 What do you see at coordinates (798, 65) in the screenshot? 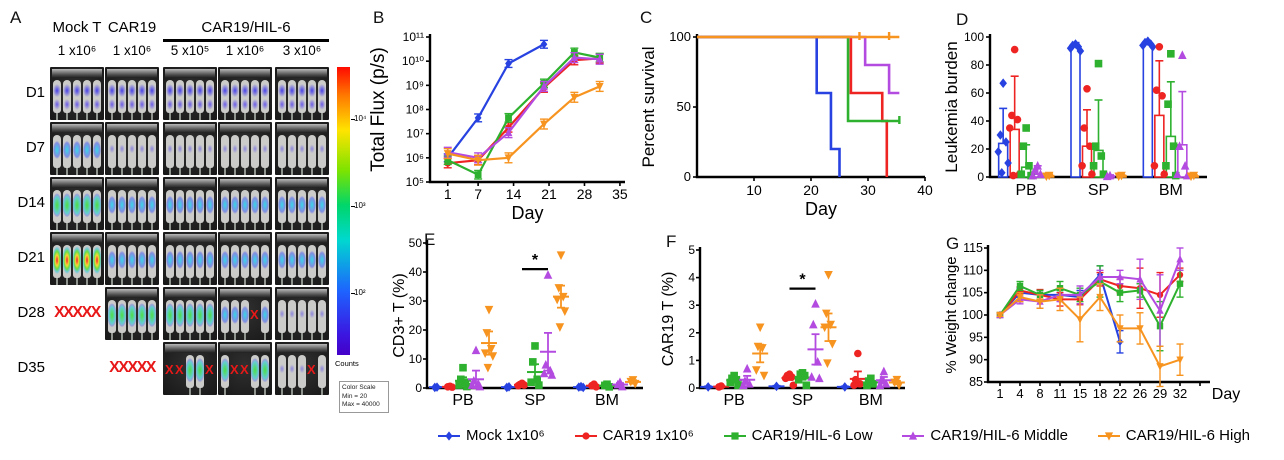
I see `survival-middle` at bounding box center [798, 65].